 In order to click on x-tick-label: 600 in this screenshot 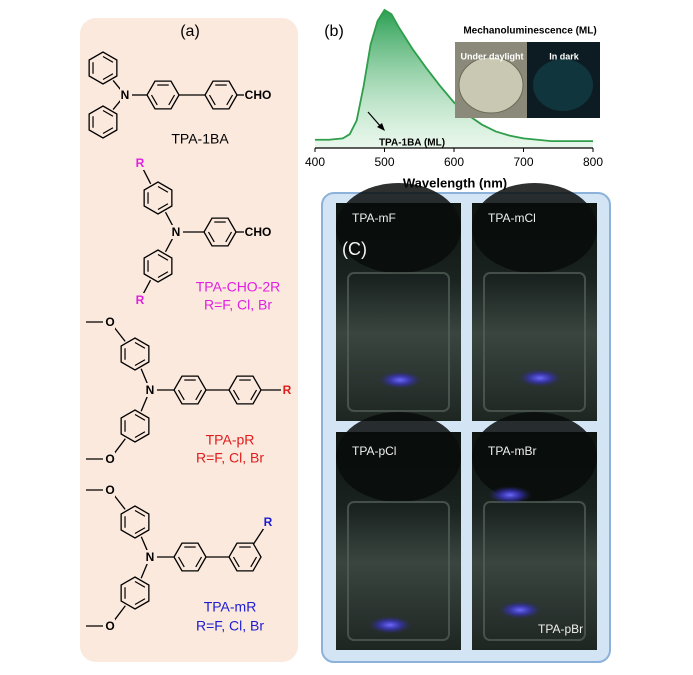, I will do `click(454, 162)`.